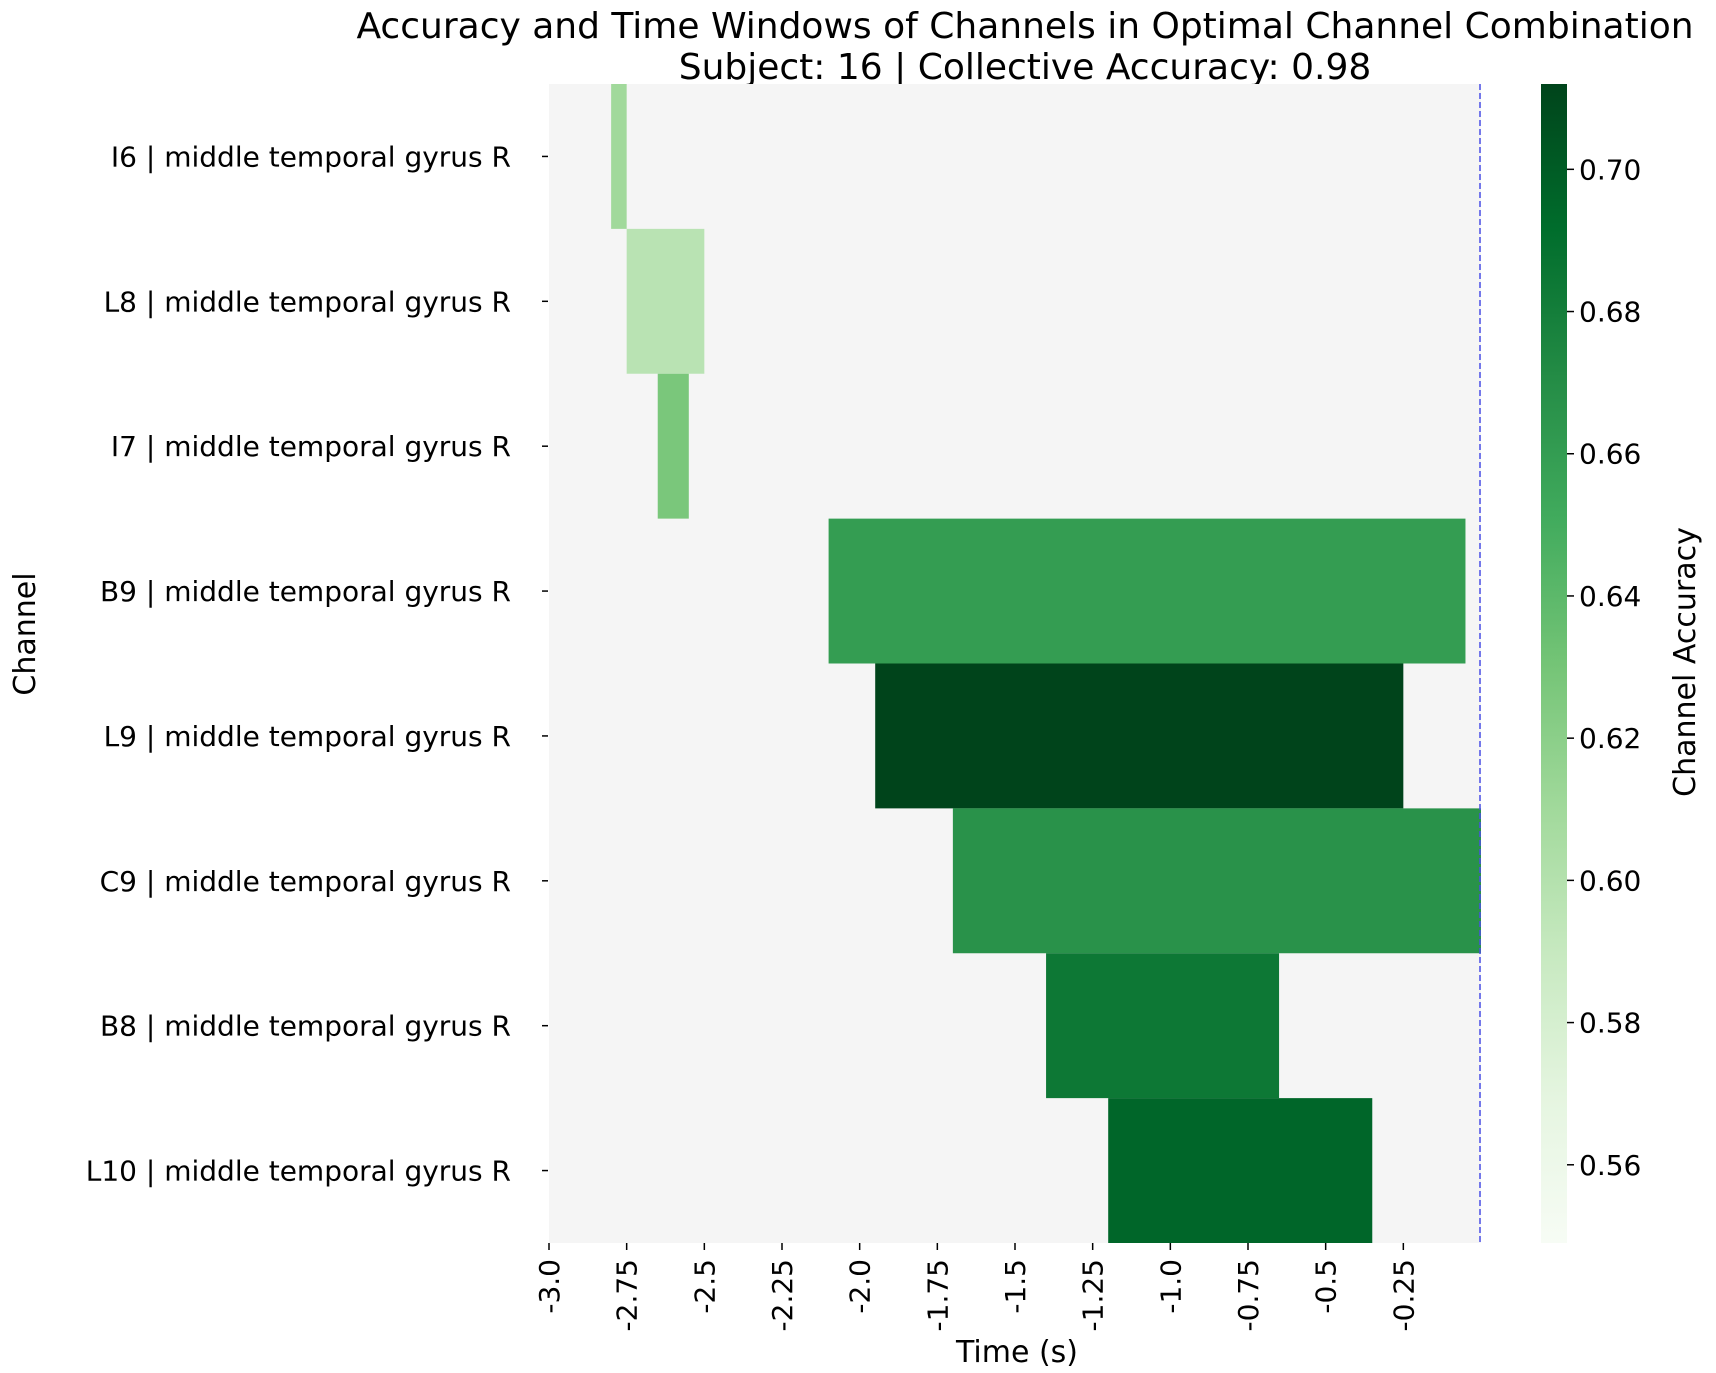 Image resolution: width=1716 pixels, height=1373 pixels. I want to click on y-tick-label: L9 | middle temporal gyrus R, so click(307, 736).